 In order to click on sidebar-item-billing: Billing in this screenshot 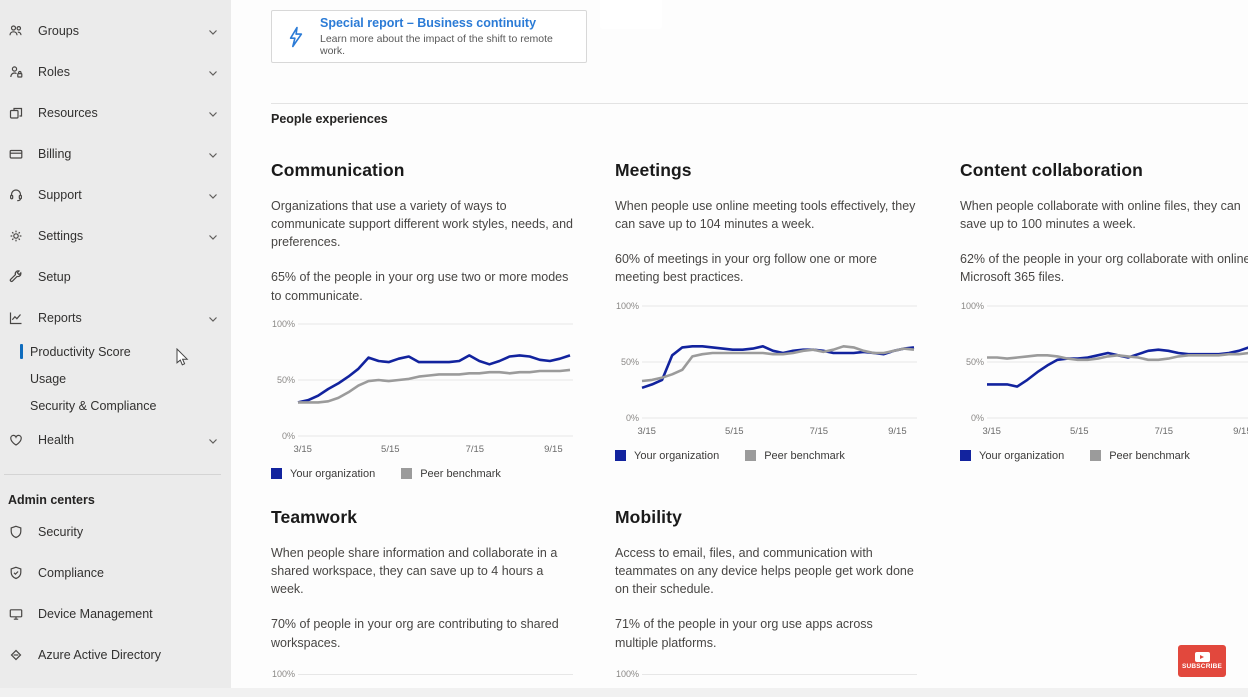, I will do `click(115, 153)`.